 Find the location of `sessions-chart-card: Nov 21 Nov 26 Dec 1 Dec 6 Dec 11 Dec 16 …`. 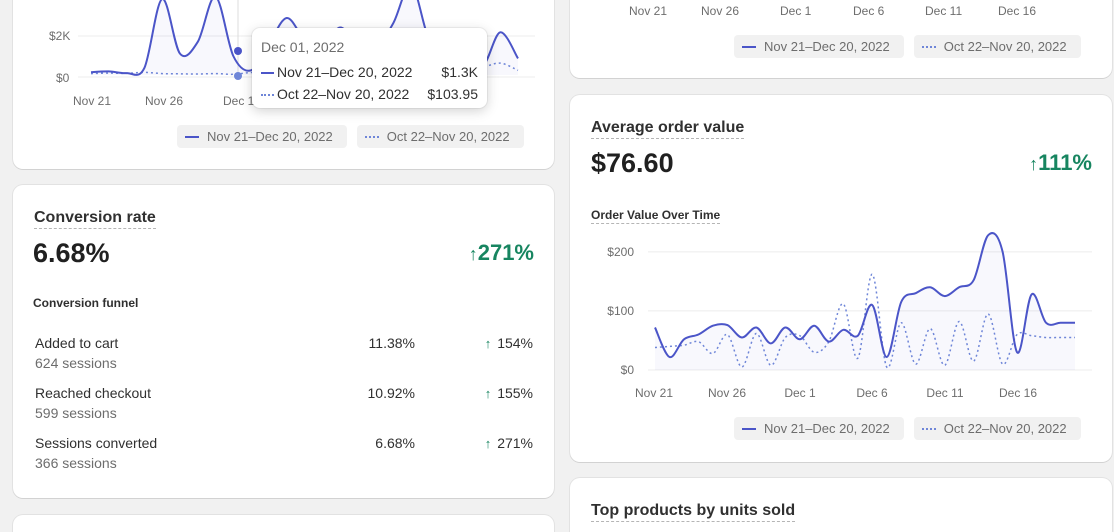

sessions-chart-card: Nov 21 Nov 26 Dec 1 Dec 6 Dec 11 Dec 16 … is located at coordinates (841, 39).